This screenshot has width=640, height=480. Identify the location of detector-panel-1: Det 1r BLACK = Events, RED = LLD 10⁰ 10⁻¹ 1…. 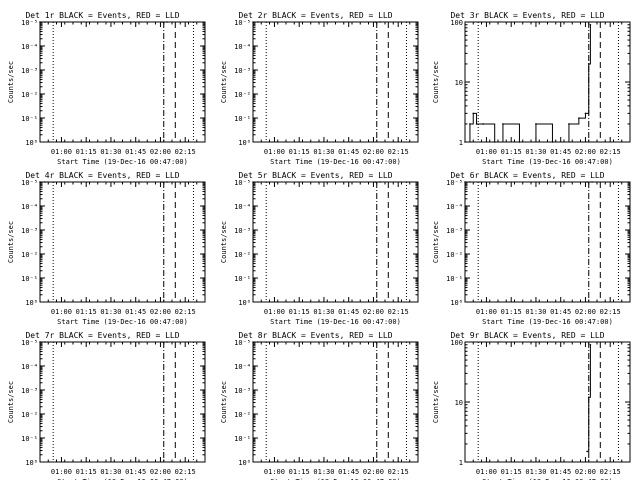
(106, 88).